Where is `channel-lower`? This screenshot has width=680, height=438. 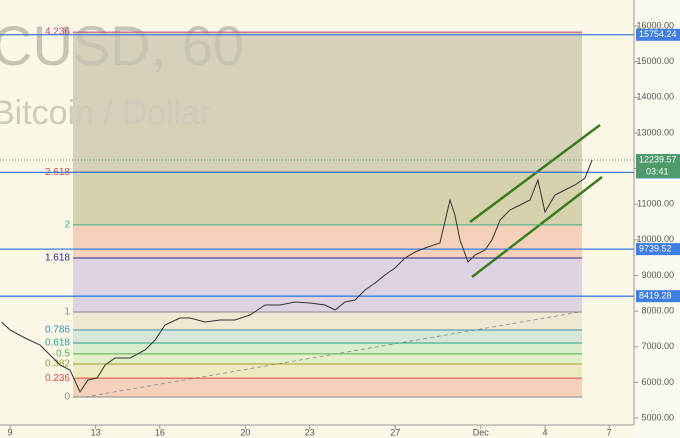
channel-lower is located at coordinates (537, 227).